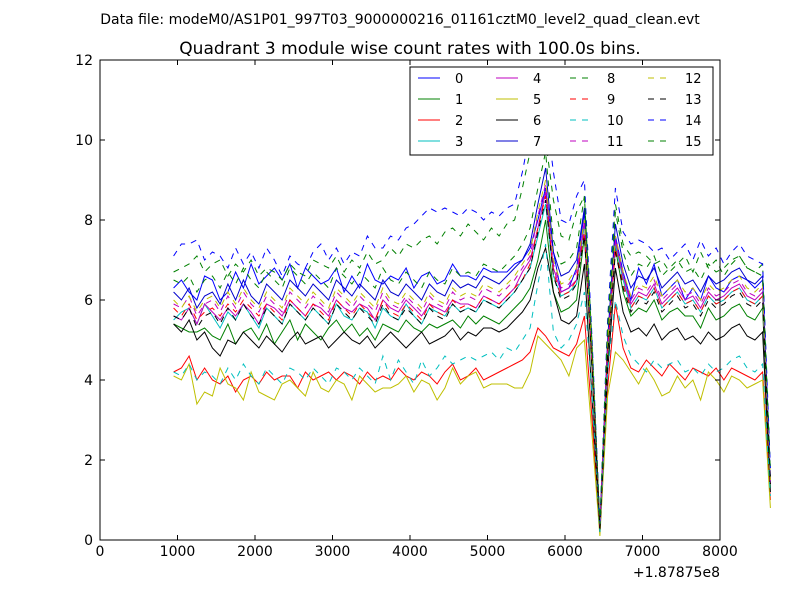  What do you see at coordinates (410, 552) in the screenshot?
I see `x-tick-label: 4000` at bounding box center [410, 552].